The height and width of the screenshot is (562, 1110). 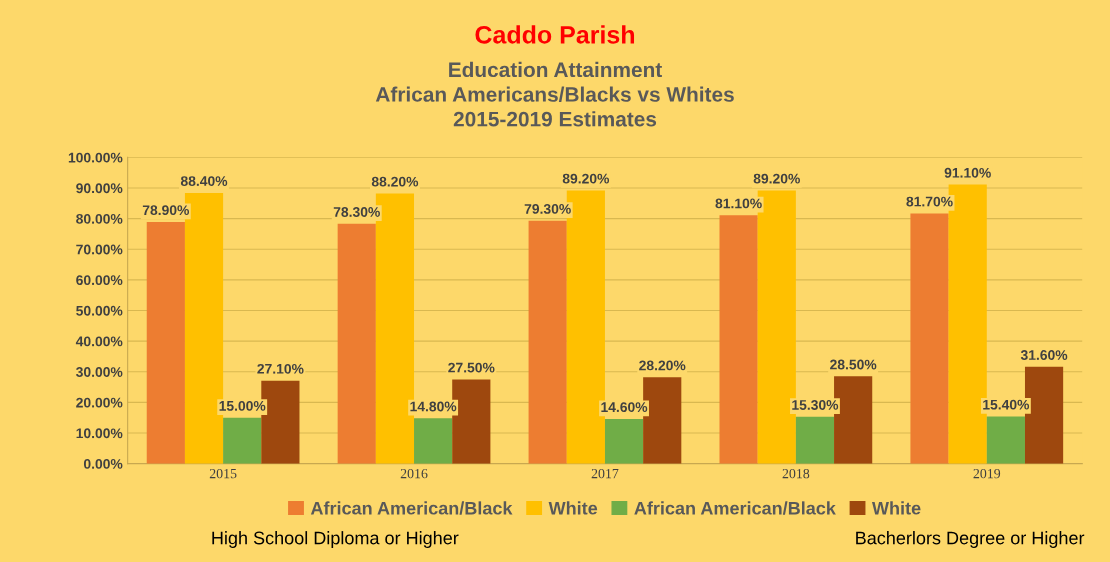 What do you see at coordinates (554, 94) in the screenshot?
I see `chart-subtitle: Education Attainment African Americans/Blacks vs Whites 2015-2019 Estimates` at bounding box center [554, 94].